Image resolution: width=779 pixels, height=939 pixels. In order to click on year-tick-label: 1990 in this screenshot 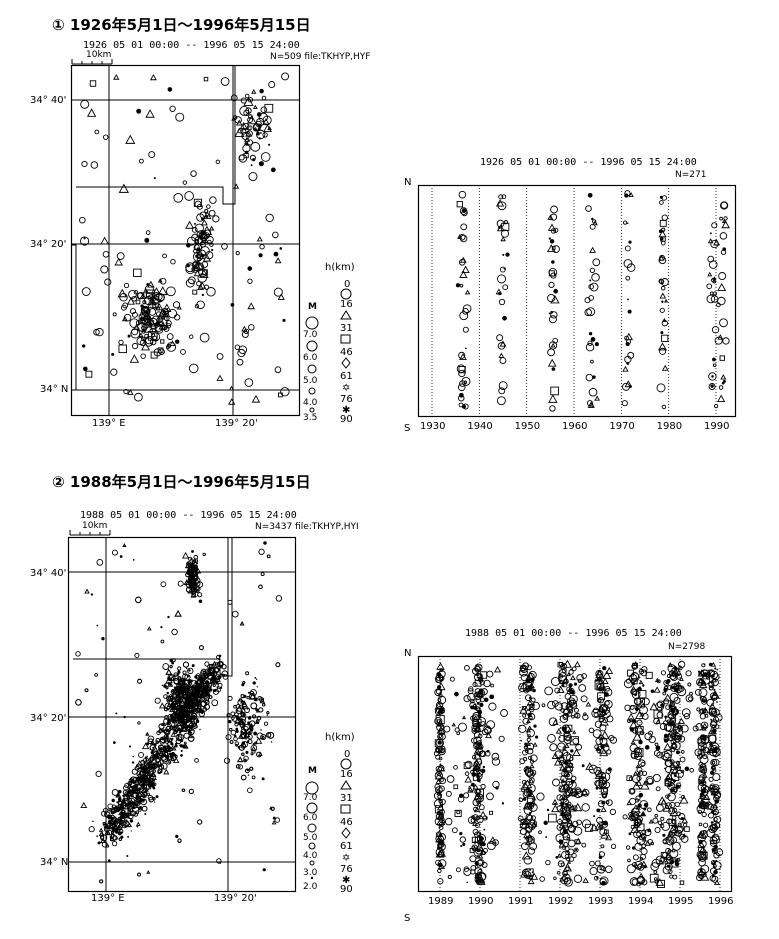, I will do `click(481, 901)`.